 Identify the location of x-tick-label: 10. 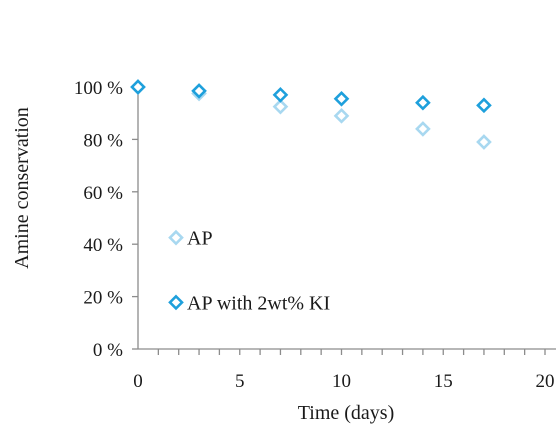
(341, 381).